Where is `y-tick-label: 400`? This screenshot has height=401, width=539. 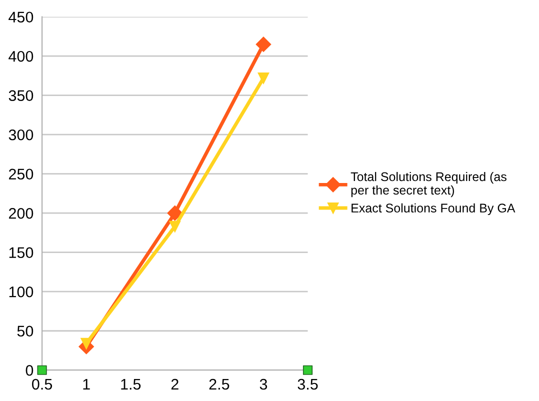
y-tick-label: 400 is located at coordinates (21, 56).